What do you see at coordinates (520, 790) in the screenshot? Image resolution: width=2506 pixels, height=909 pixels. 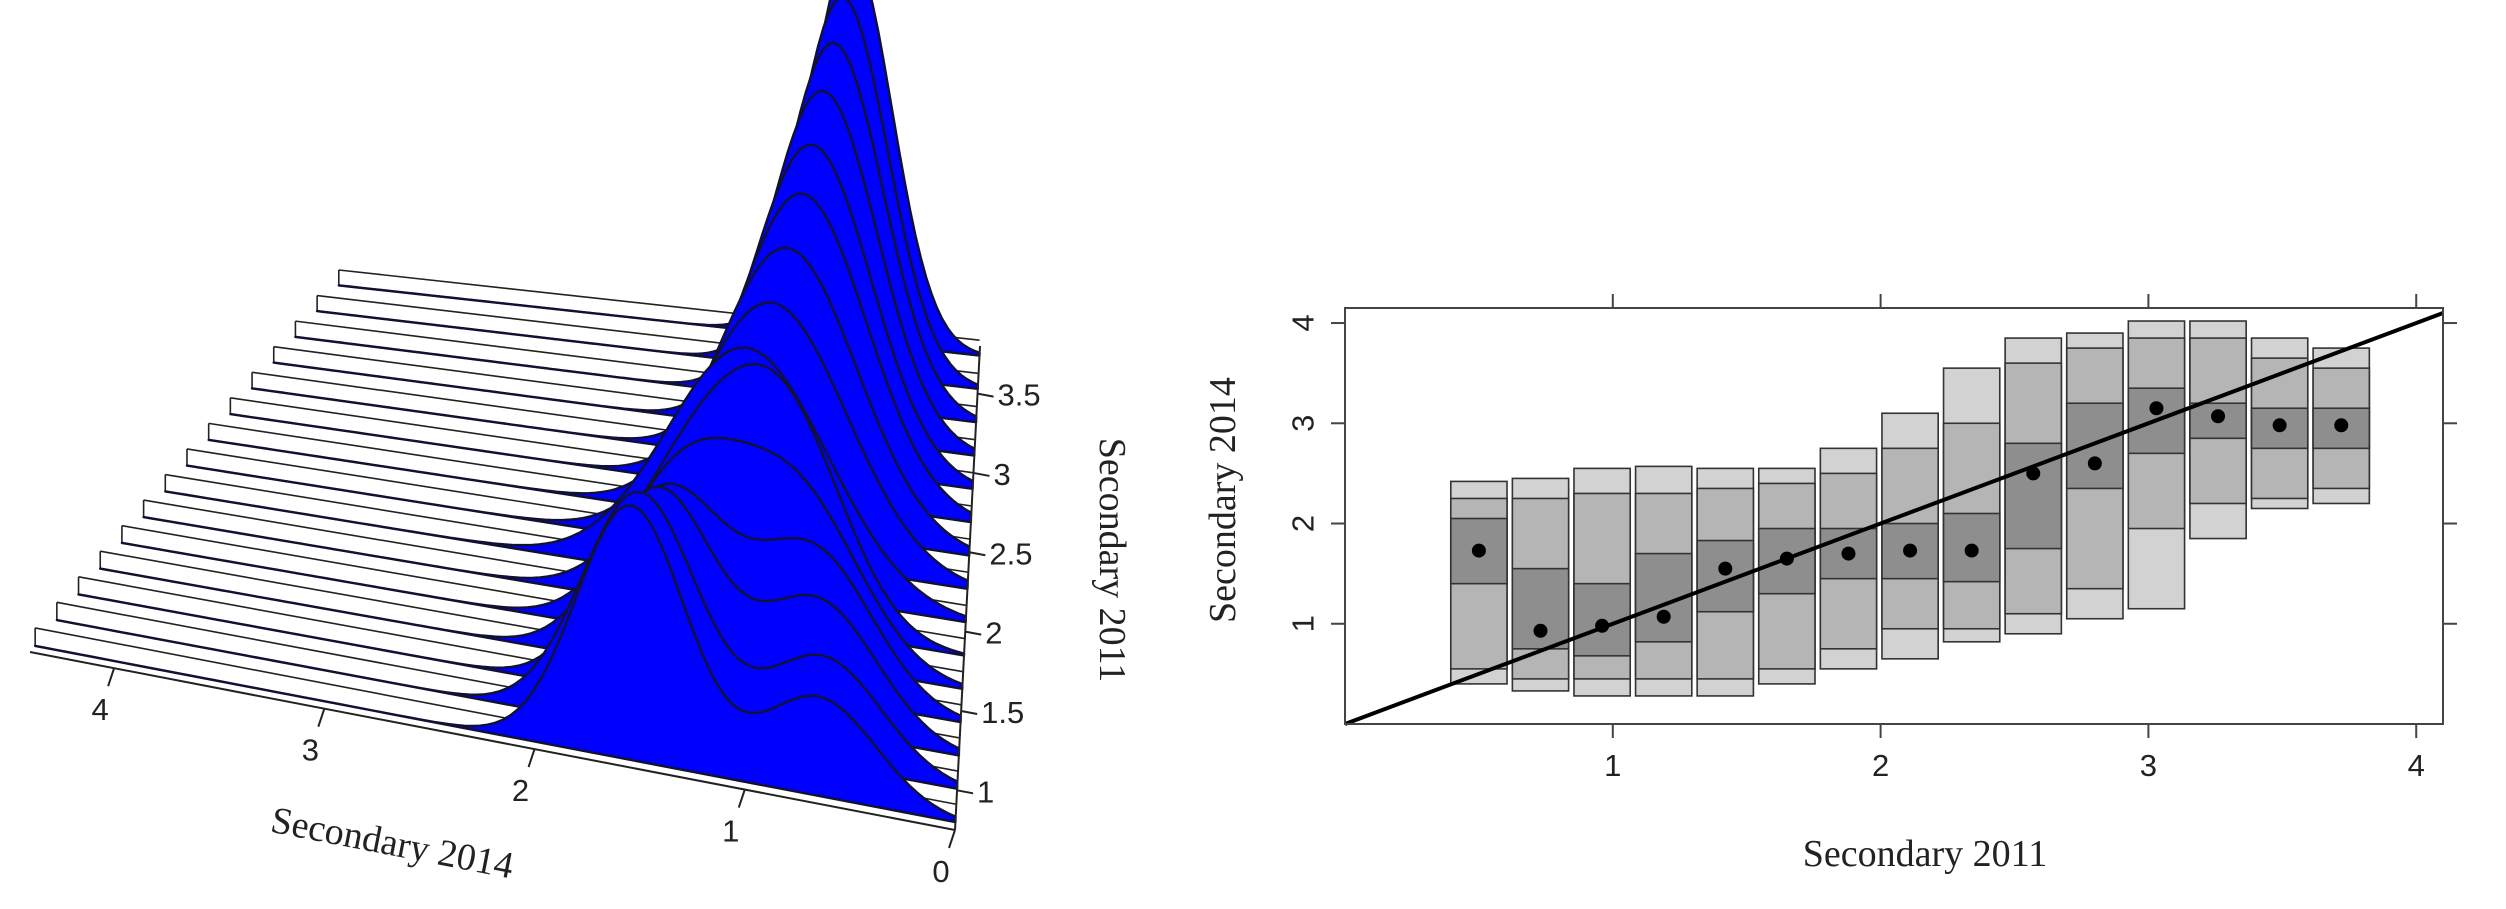 I see `ridgeline-x-tick-label: 2` at bounding box center [520, 790].